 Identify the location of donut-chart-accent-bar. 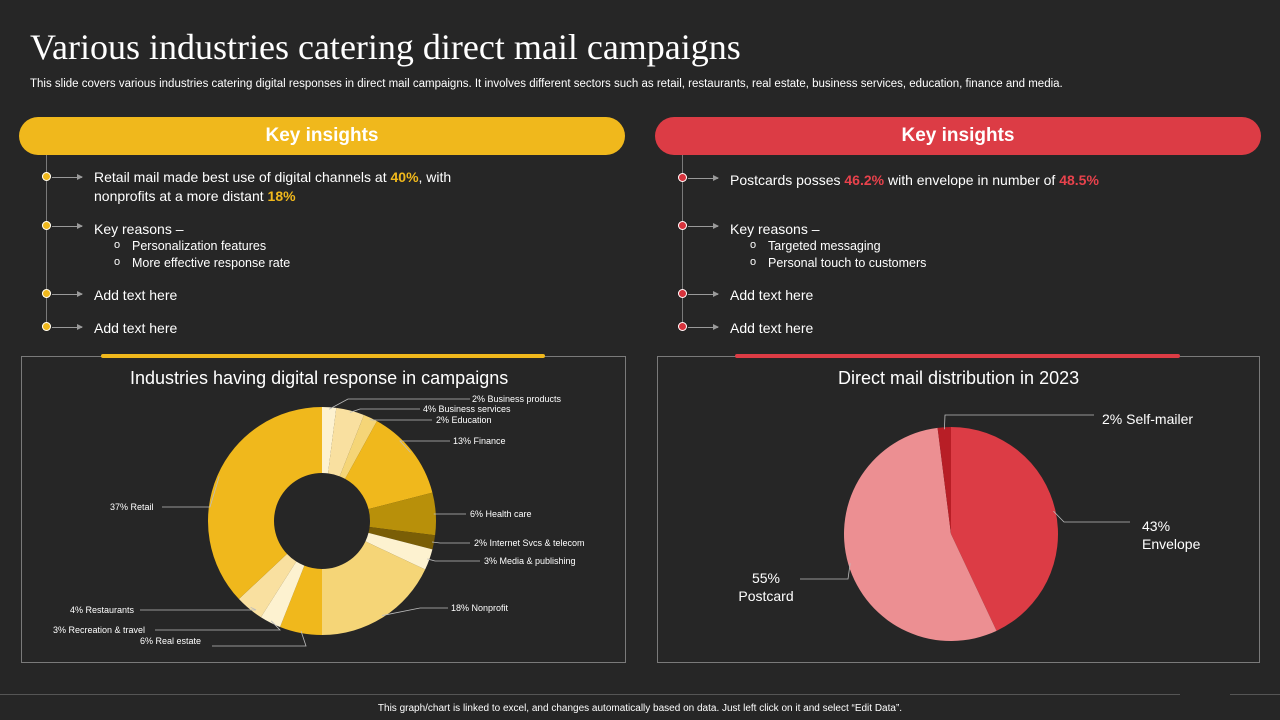
(323, 356).